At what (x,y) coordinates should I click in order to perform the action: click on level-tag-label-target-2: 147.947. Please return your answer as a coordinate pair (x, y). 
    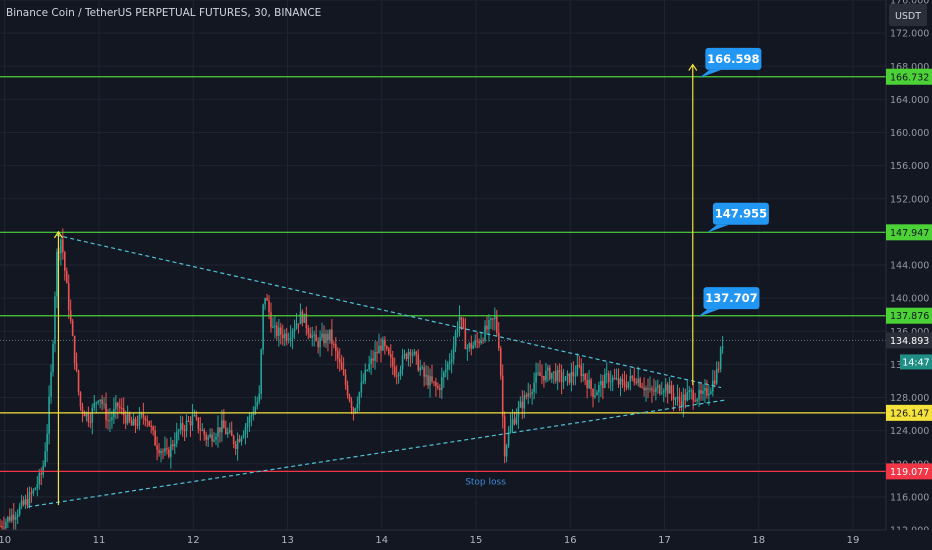
    Looking at the image, I should click on (909, 233).